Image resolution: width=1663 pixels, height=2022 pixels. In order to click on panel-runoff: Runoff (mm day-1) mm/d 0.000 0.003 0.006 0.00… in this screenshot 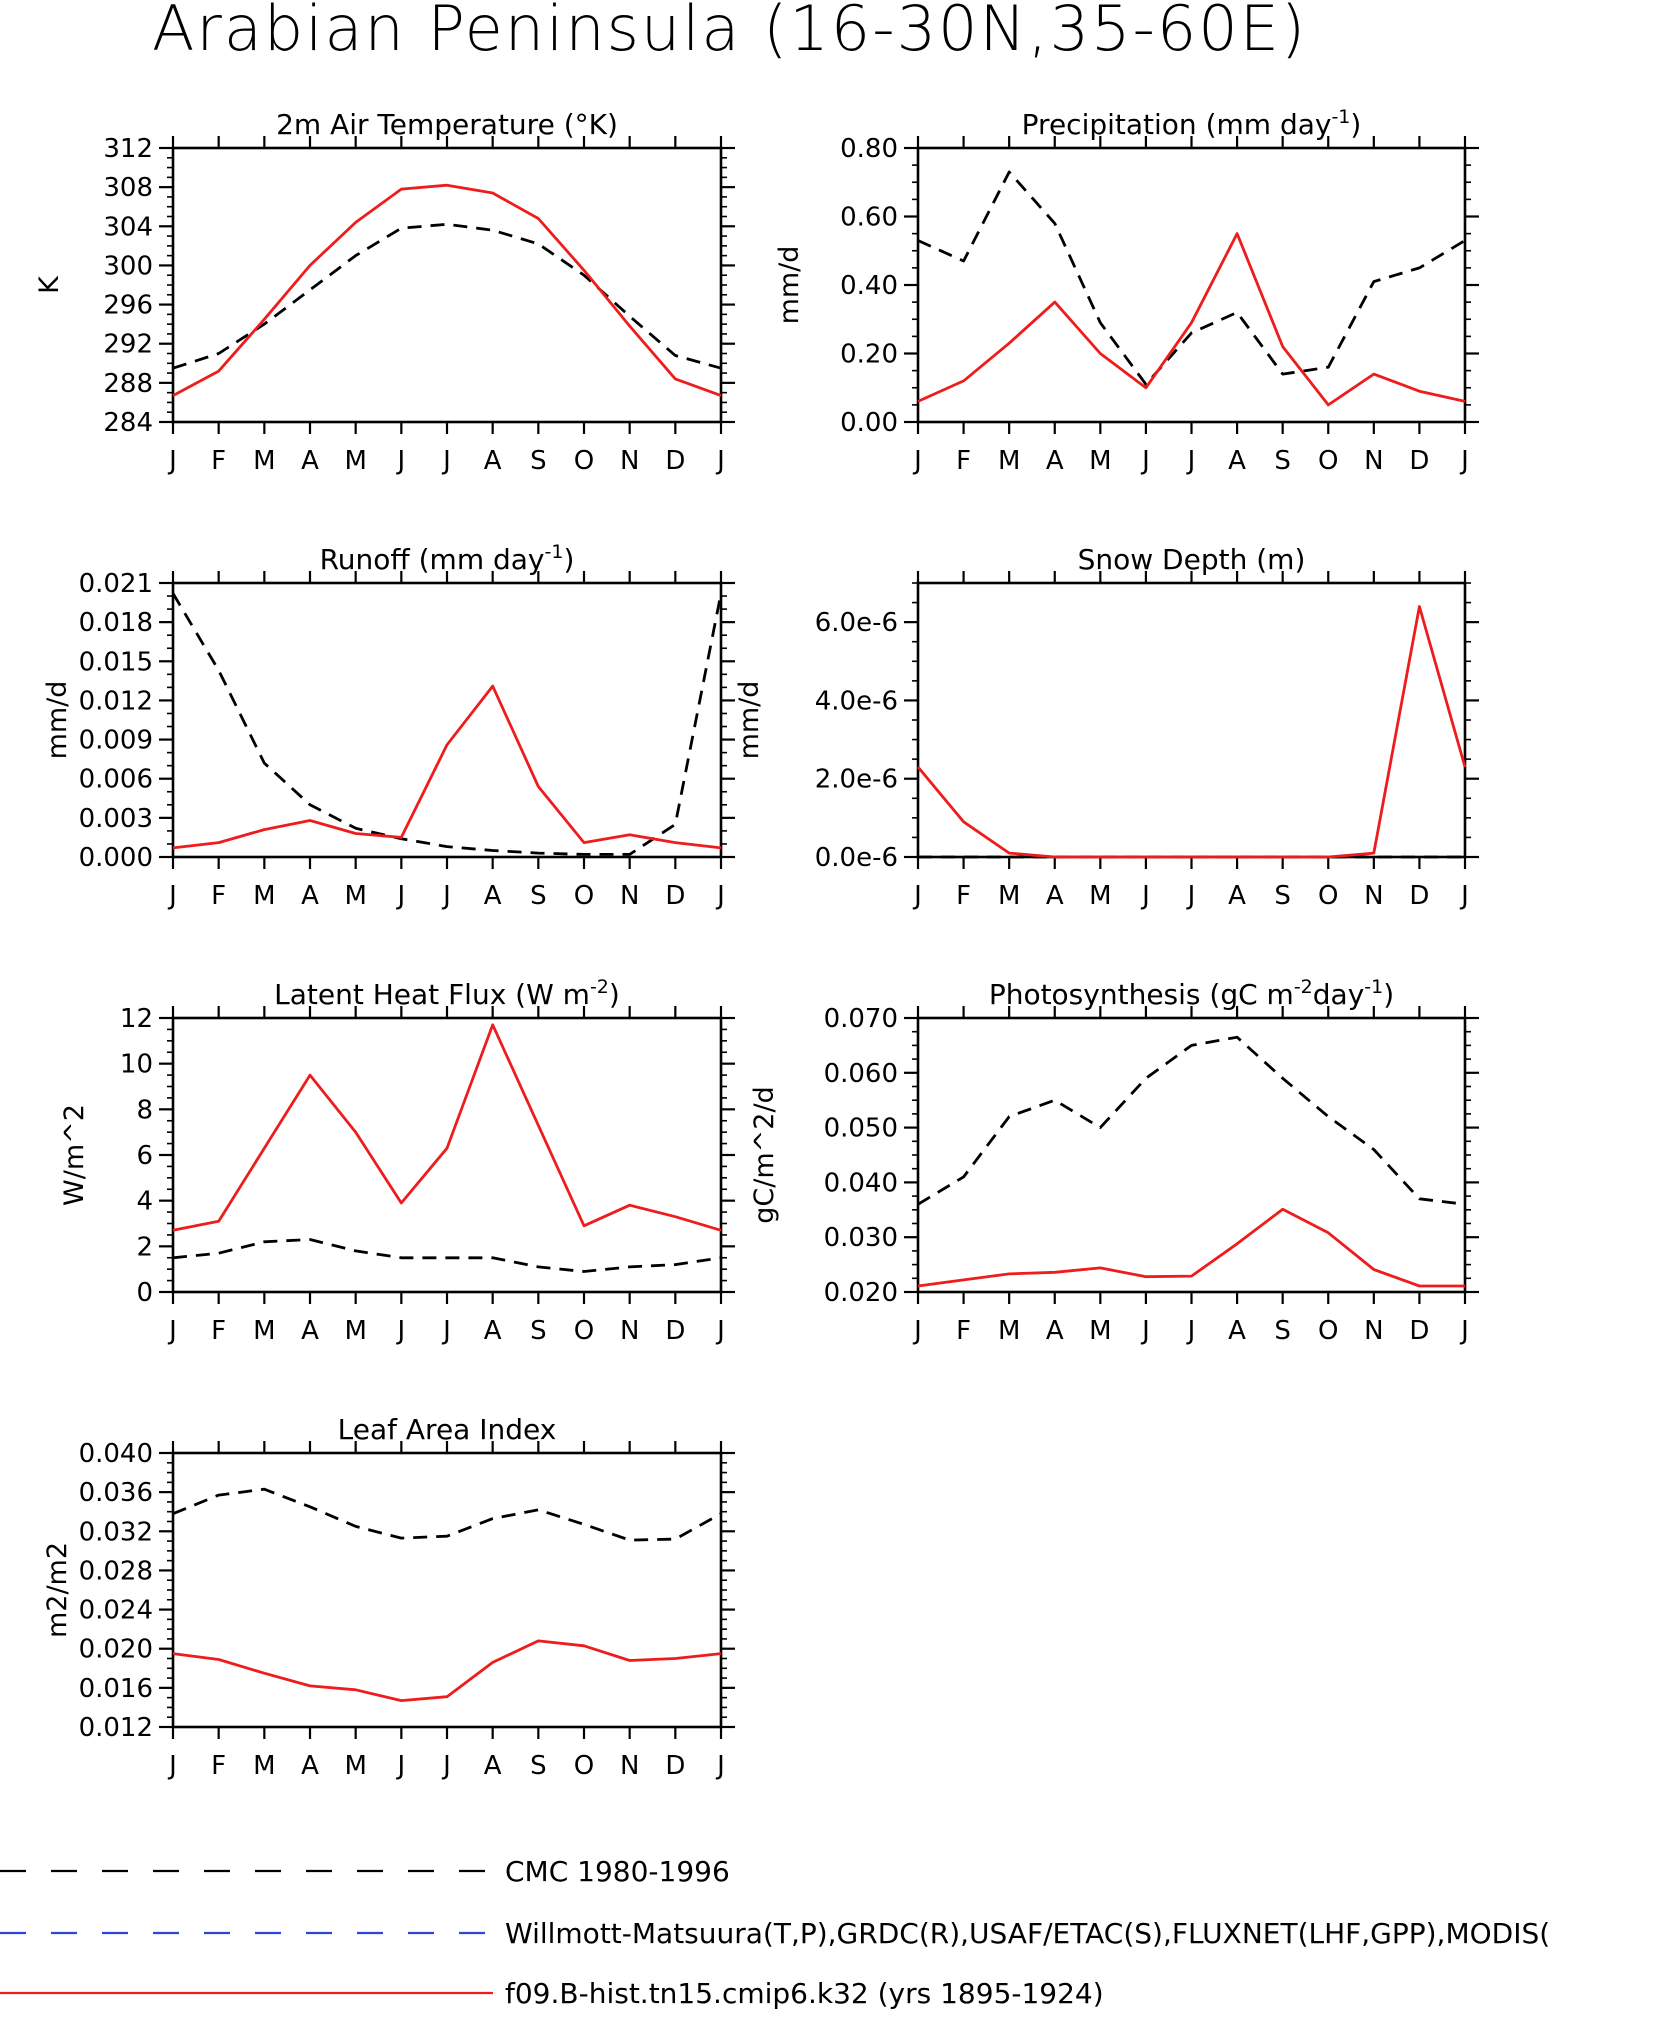, I will do `click(388, 726)`.